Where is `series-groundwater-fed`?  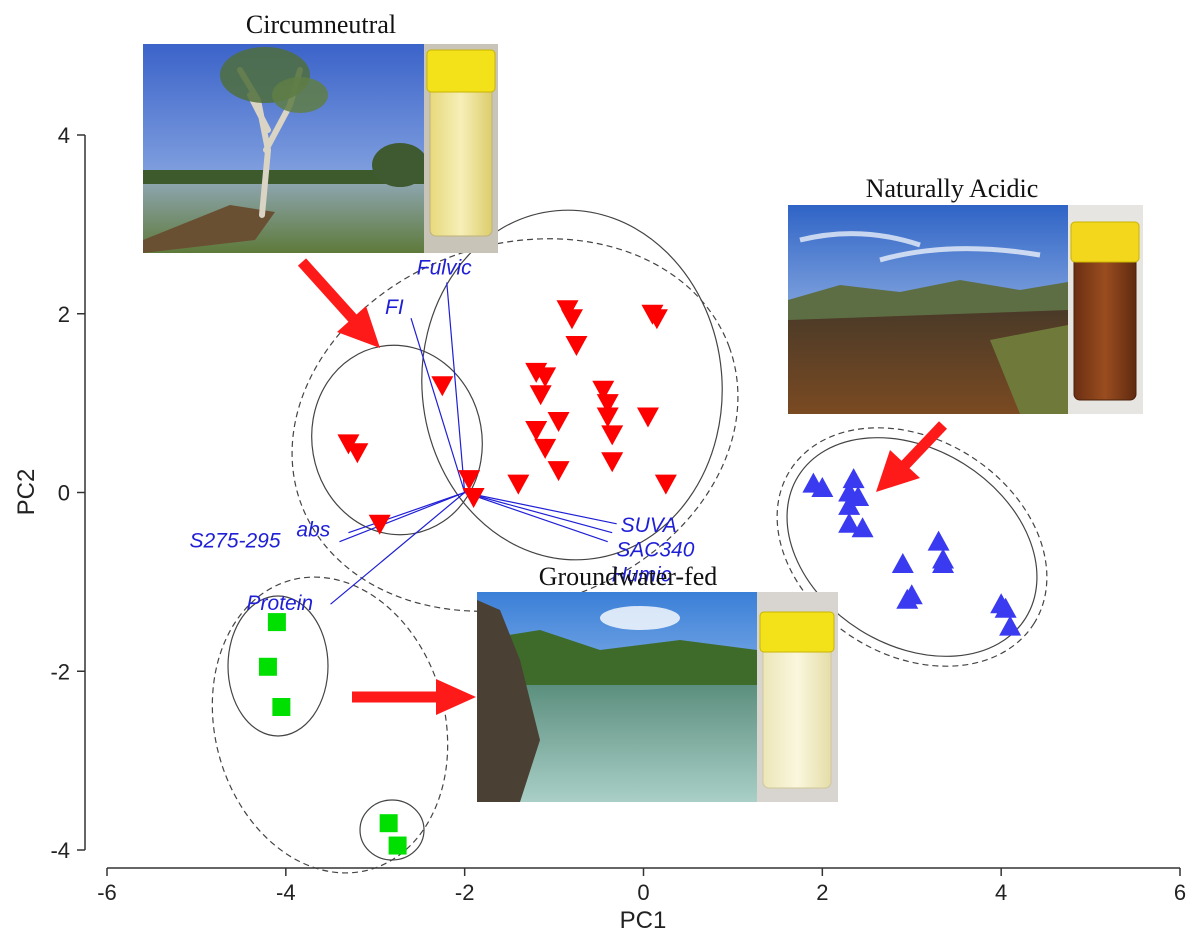 series-groundwater-fed is located at coordinates (332, 734).